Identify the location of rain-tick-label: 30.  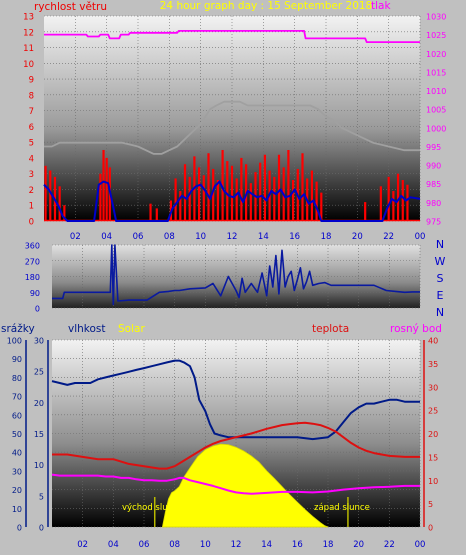
(17, 471).